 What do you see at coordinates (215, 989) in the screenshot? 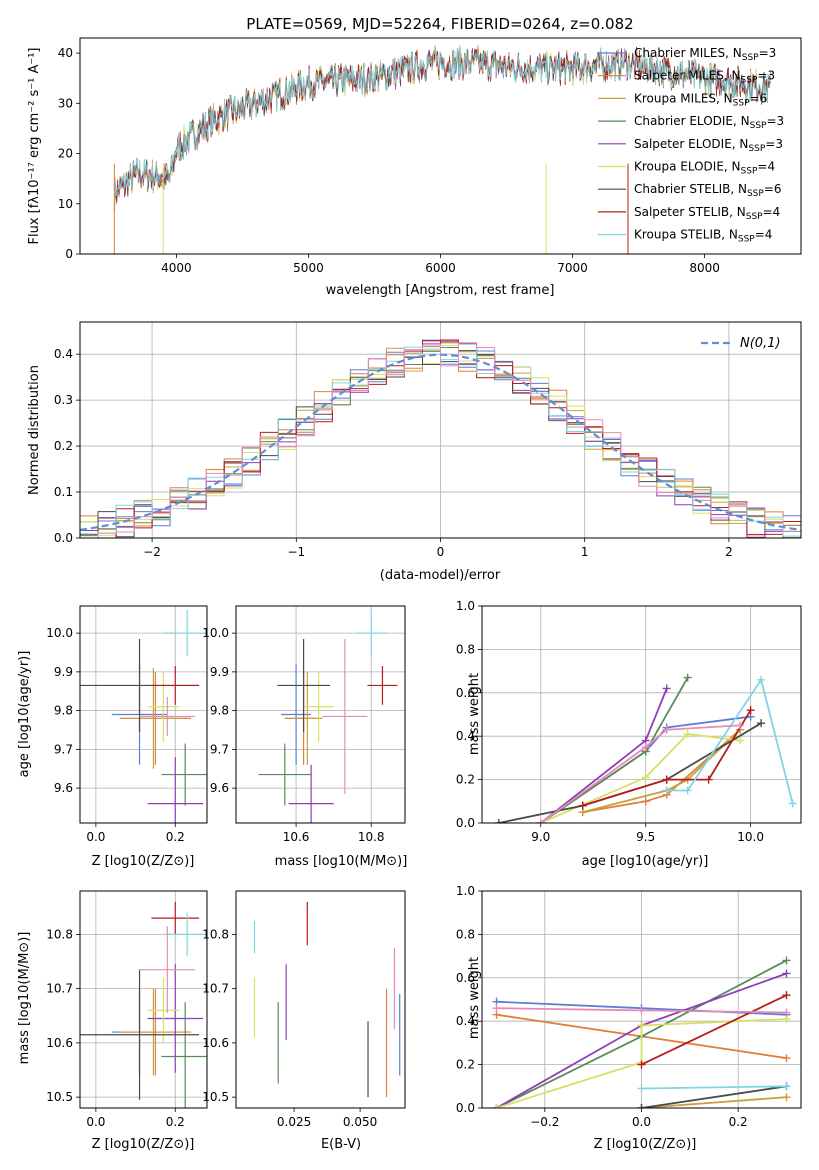
I see `y-tick-label: 10.7` at bounding box center [215, 989].